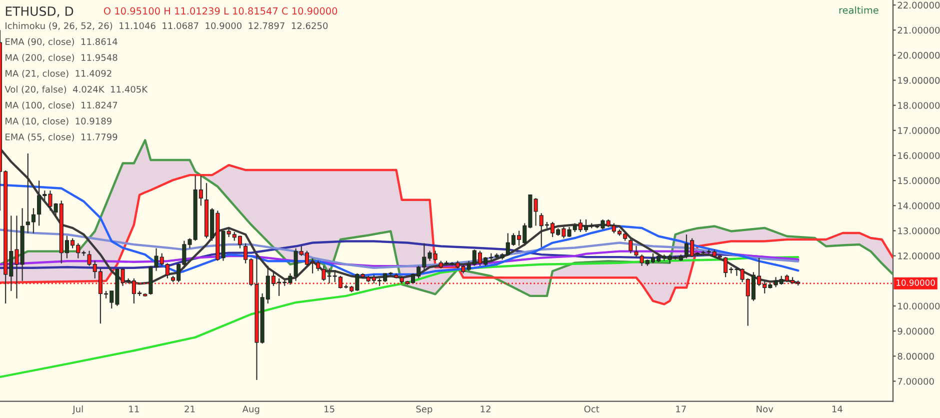 The width and height of the screenshot is (940, 418). What do you see at coordinates (765, 409) in the screenshot?
I see `x-tick-label: Nov` at bounding box center [765, 409].